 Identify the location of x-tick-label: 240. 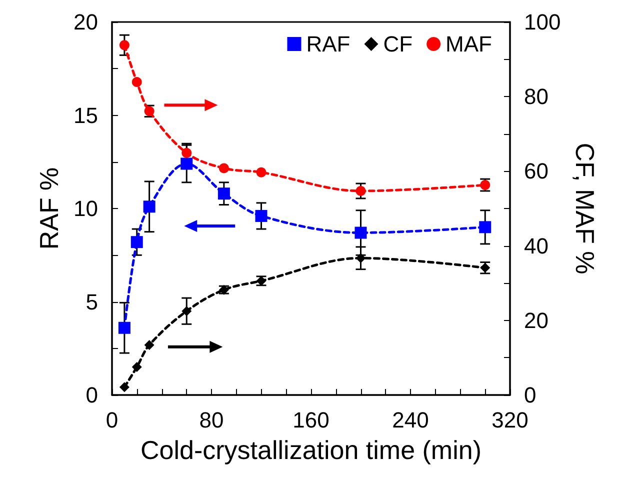
(410, 420).